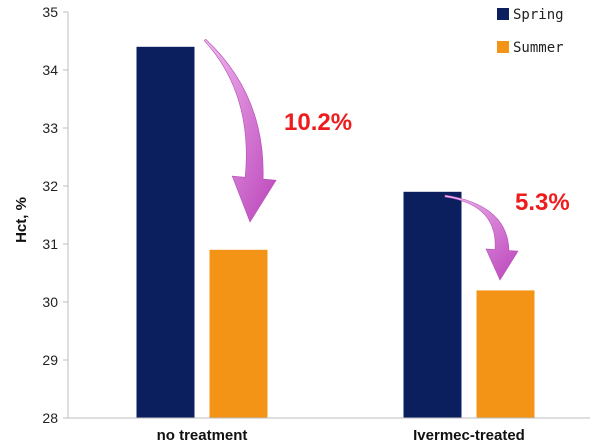 This screenshot has width=596, height=444. What do you see at coordinates (55, 215) in the screenshot?
I see `y-axis: 28 29 30 31 32 33 34 35` at bounding box center [55, 215].